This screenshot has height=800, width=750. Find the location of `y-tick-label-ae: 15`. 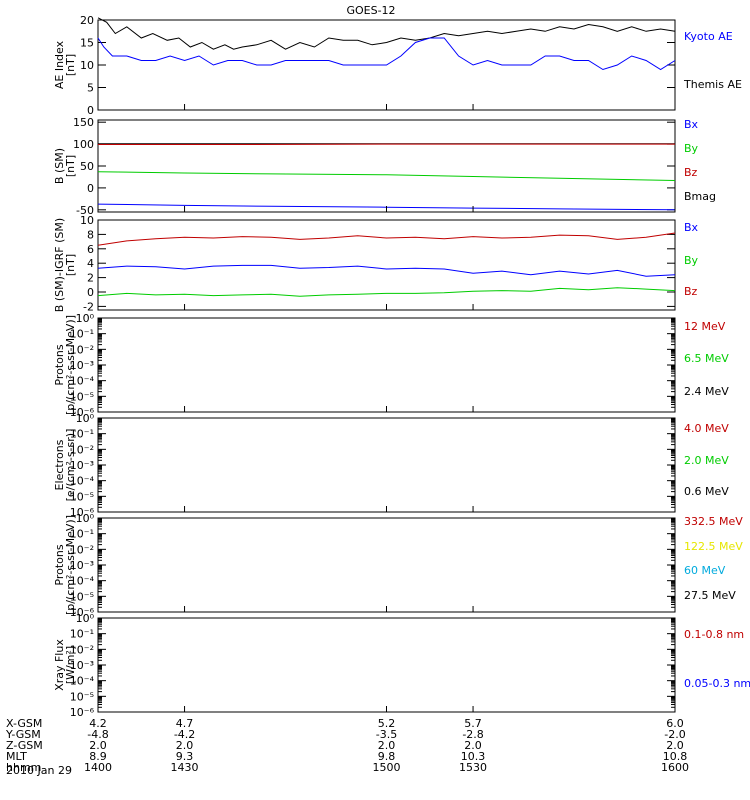

y-tick-label-ae: 15 is located at coordinates (87, 43).